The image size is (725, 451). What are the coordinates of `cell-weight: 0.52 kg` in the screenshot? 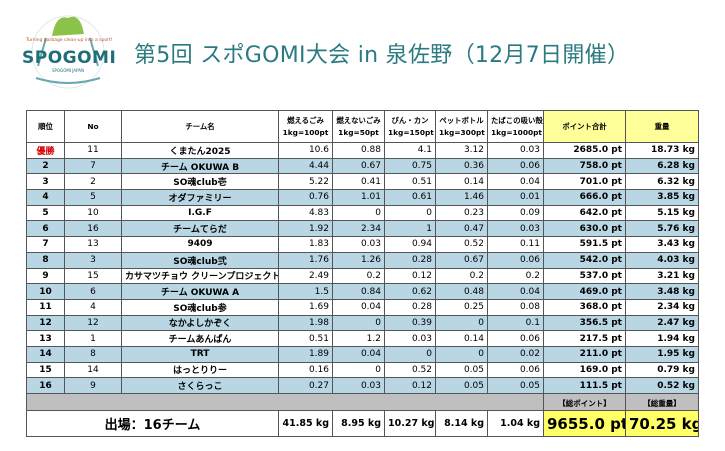 It's located at (662, 385).